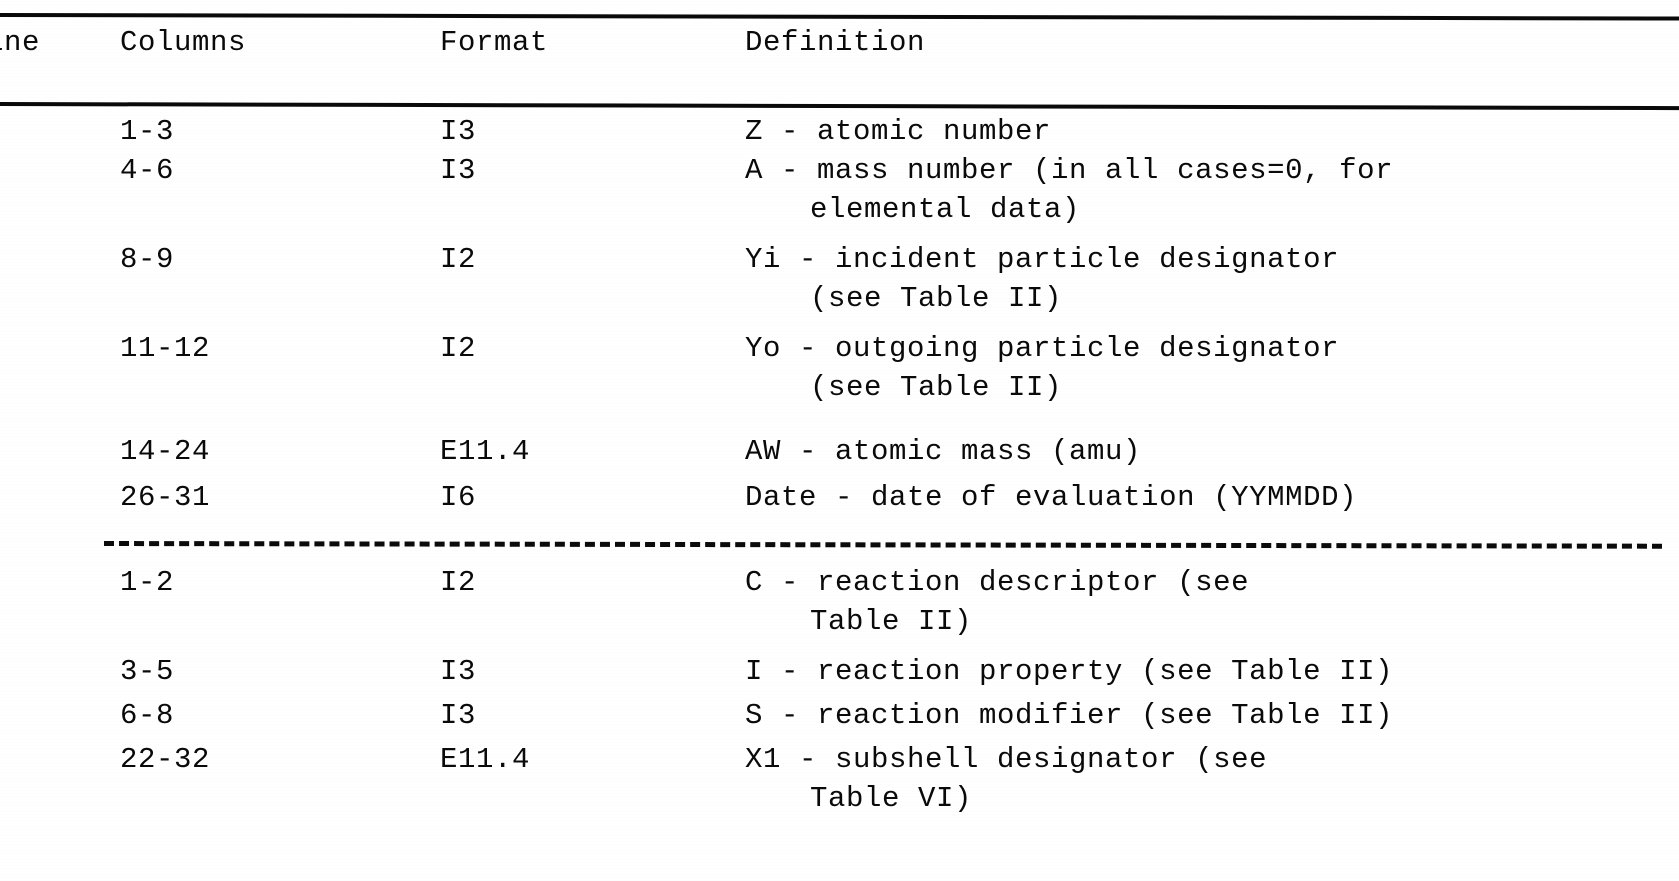 Image resolution: width=1679 pixels, height=881 pixels. What do you see at coordinates (165, 451) in the screenshot?
I see `row-columns: 14-24` at bounding box center [165, 451].